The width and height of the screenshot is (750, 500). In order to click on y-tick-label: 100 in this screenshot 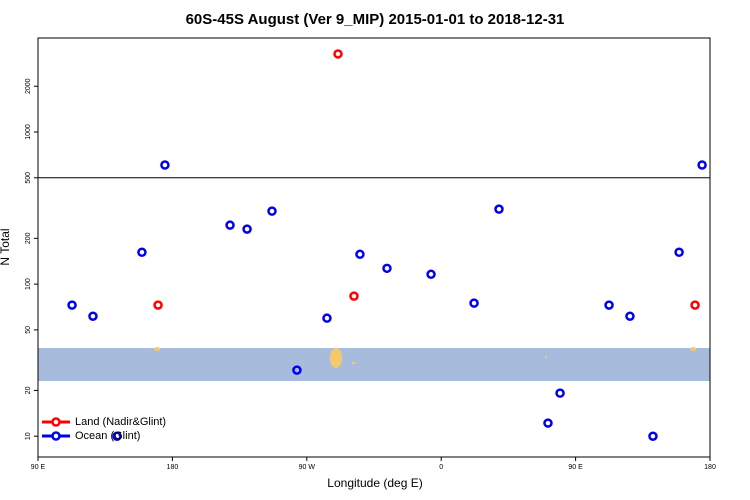, I will do `click(28, 284)`.